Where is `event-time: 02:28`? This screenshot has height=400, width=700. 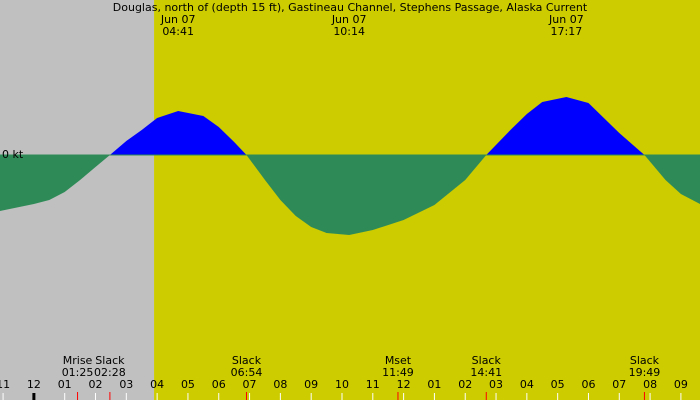
event-time: 02:28 is located at coordinates (110, 372).